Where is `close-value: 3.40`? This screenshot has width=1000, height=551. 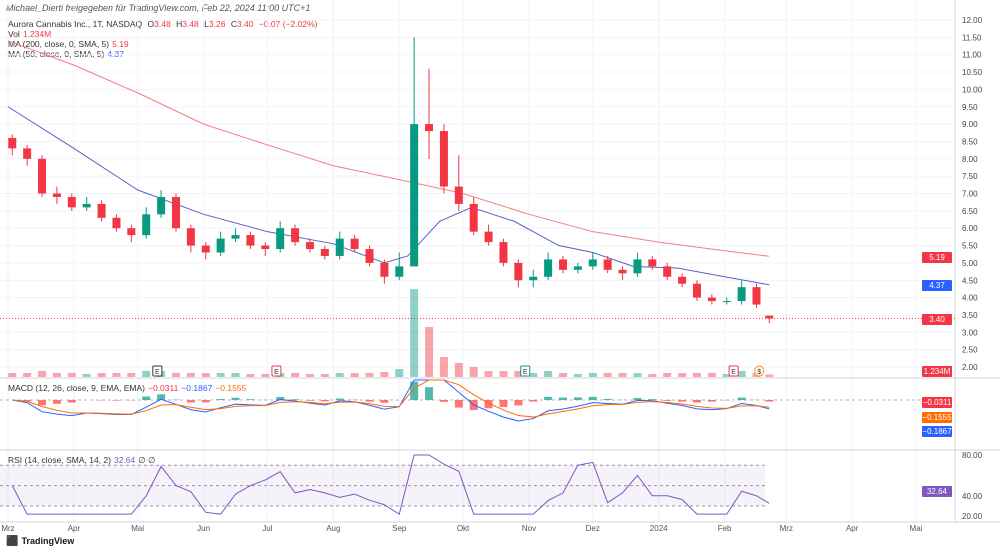
close-value: 3.40 is located at coordinates (245, 24).